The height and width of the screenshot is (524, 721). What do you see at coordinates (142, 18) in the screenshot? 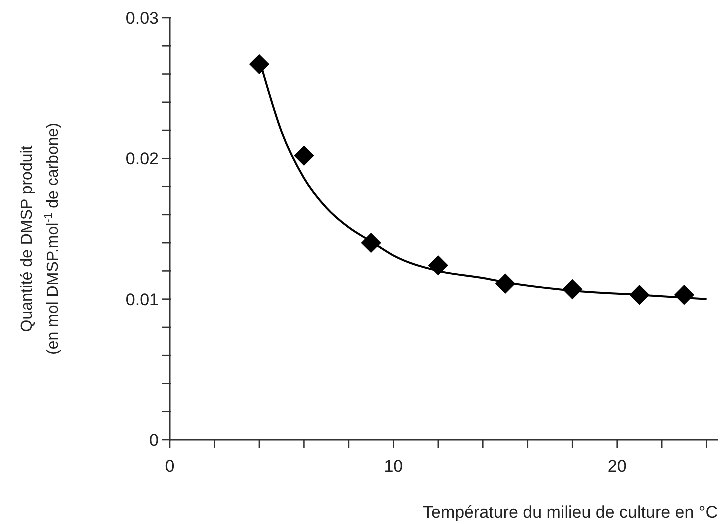
I see `y-tick-label: 0.03` at bounding box center [142, 18].